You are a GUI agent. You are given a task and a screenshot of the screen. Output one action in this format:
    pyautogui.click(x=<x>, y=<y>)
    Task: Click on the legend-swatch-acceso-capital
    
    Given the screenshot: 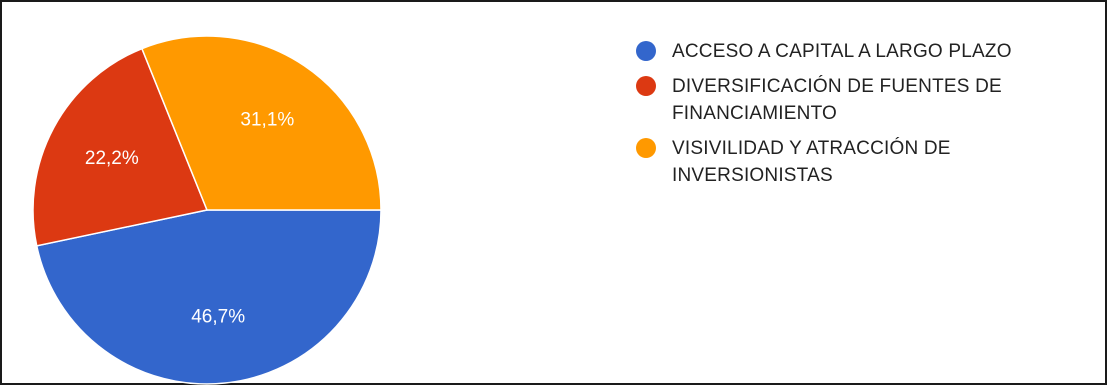 What is the action you would take?
    pyautogui.click(x=646, y=51)
    